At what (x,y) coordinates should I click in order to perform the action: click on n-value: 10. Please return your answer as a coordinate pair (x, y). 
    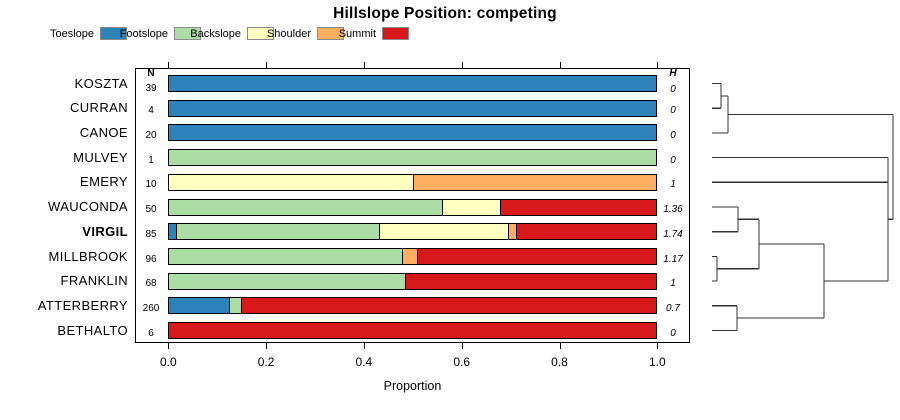
    Looking at the image, I should click on (151, 185).